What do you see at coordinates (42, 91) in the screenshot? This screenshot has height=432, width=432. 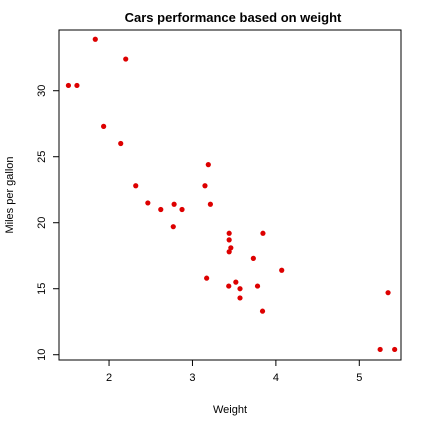 I see `y-tick-label: 30` at bounding box center [42, 91].